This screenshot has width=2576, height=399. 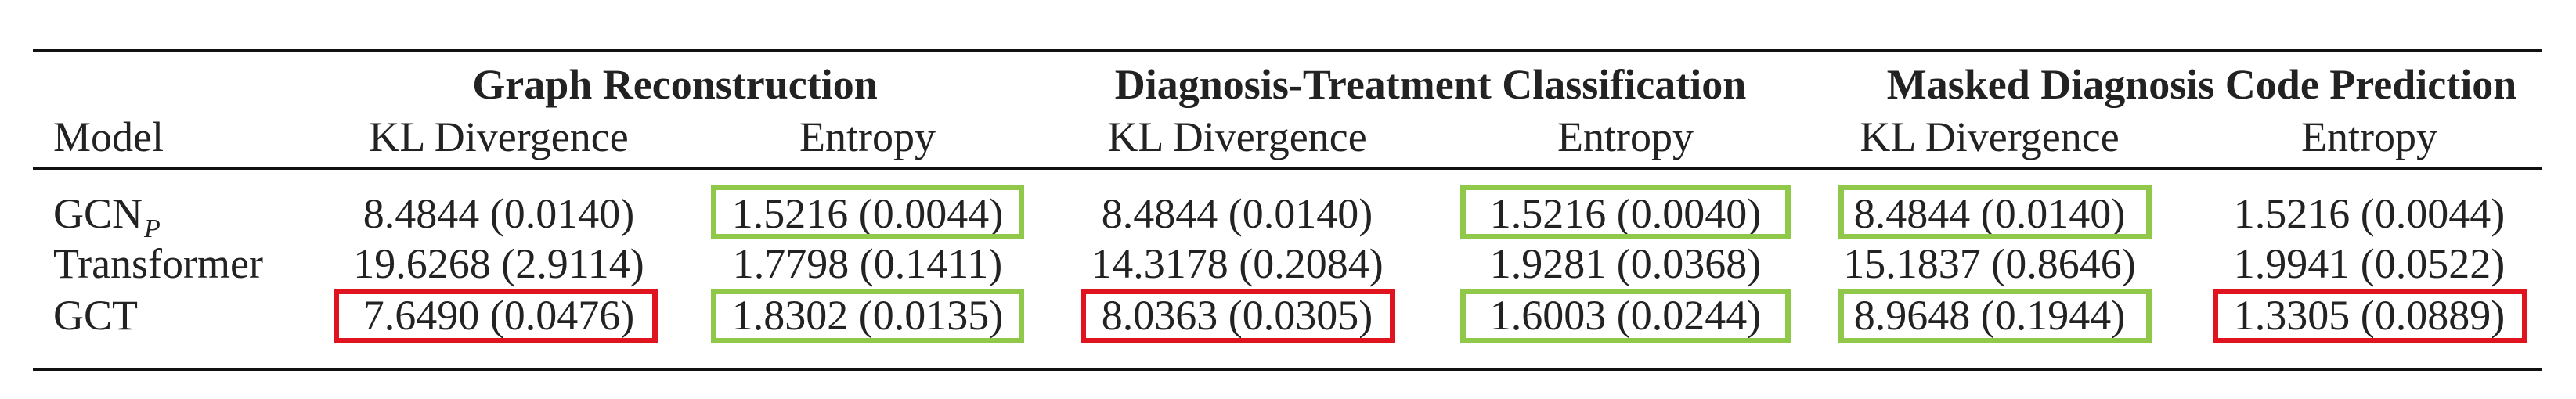 I want to click on table-cell: 1.9941 (0.0522), so click(x=2370, y=263).